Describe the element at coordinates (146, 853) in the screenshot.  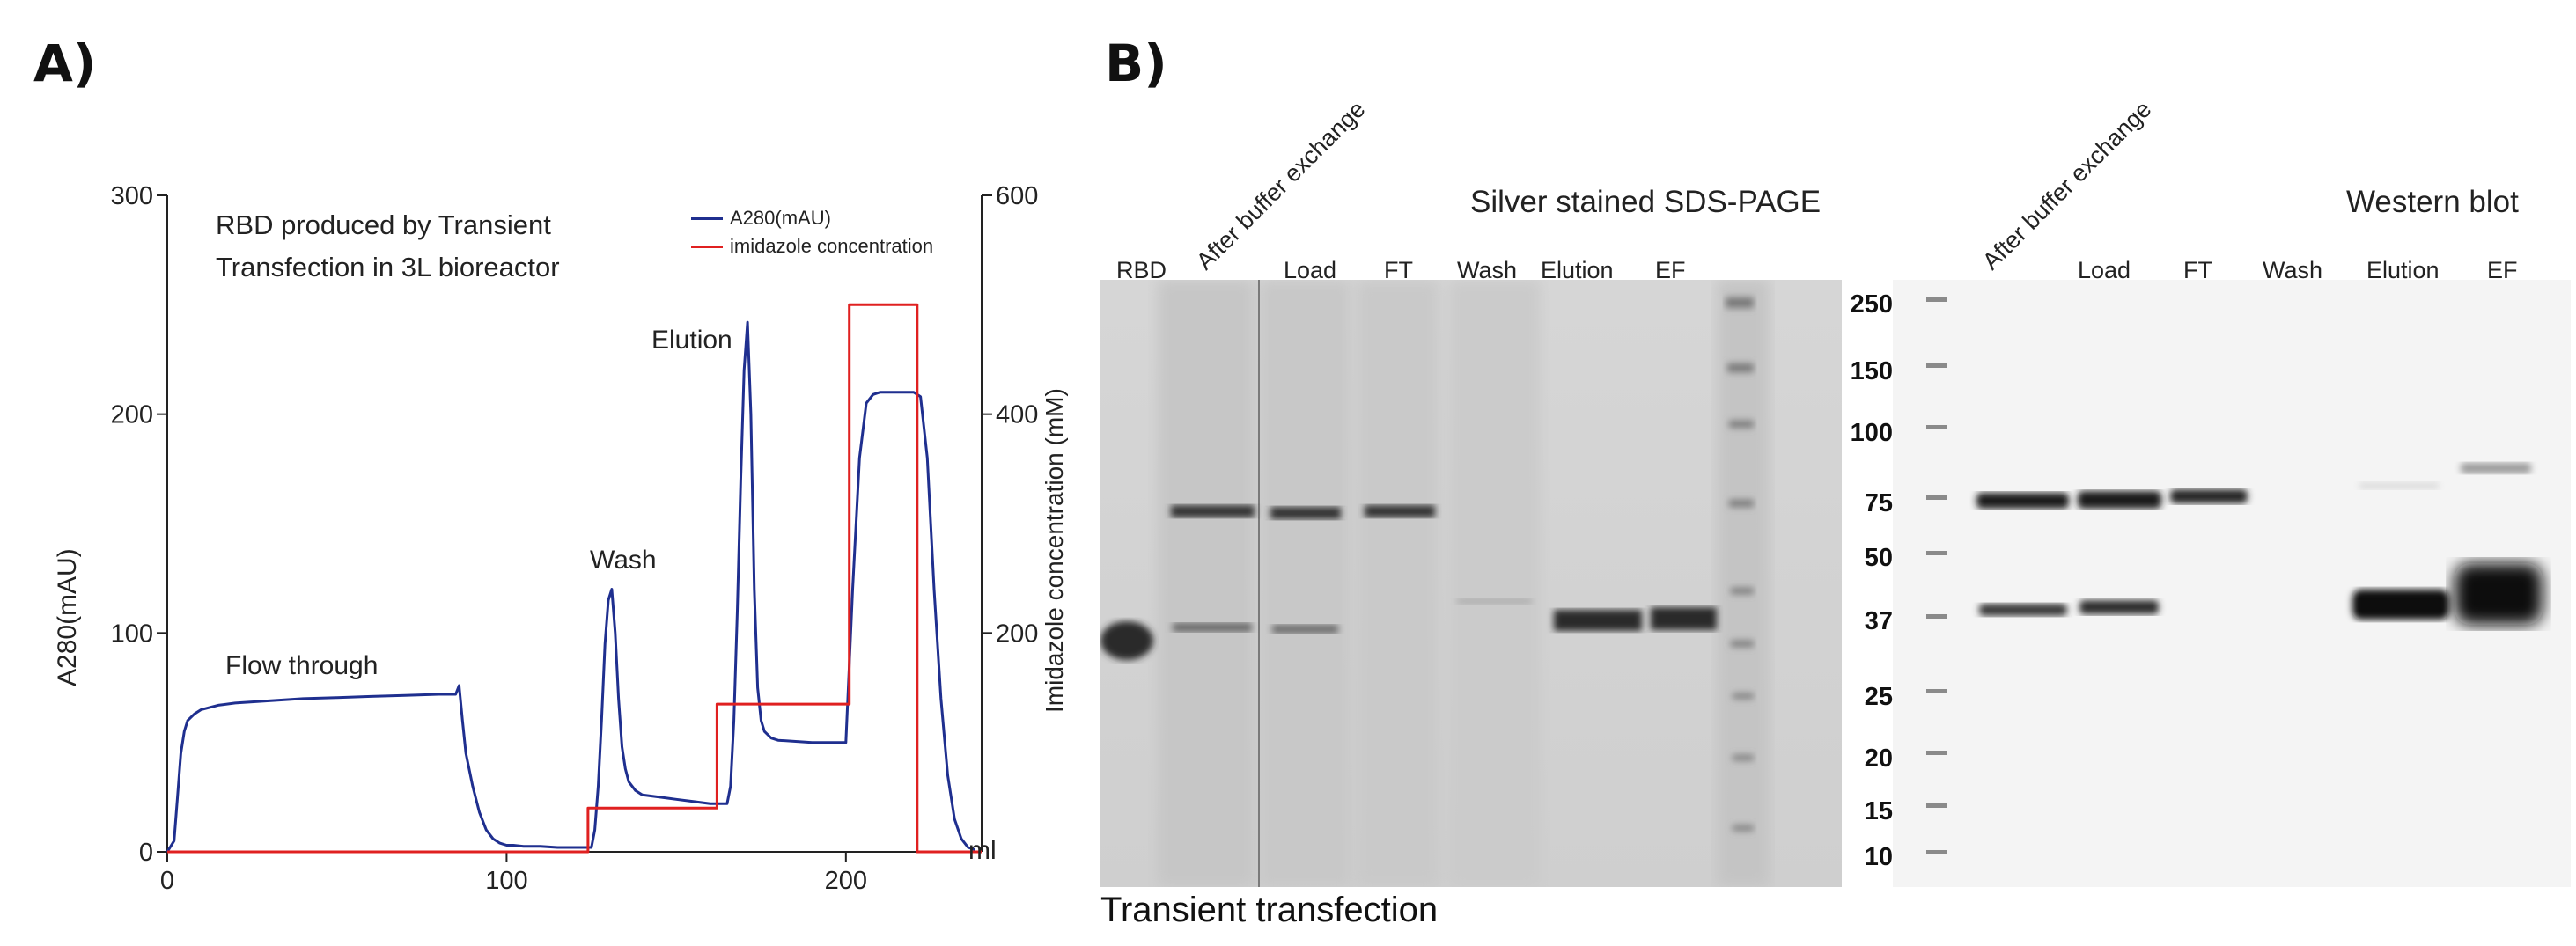
I see `y-left-tick-label-0: 0` at that location.